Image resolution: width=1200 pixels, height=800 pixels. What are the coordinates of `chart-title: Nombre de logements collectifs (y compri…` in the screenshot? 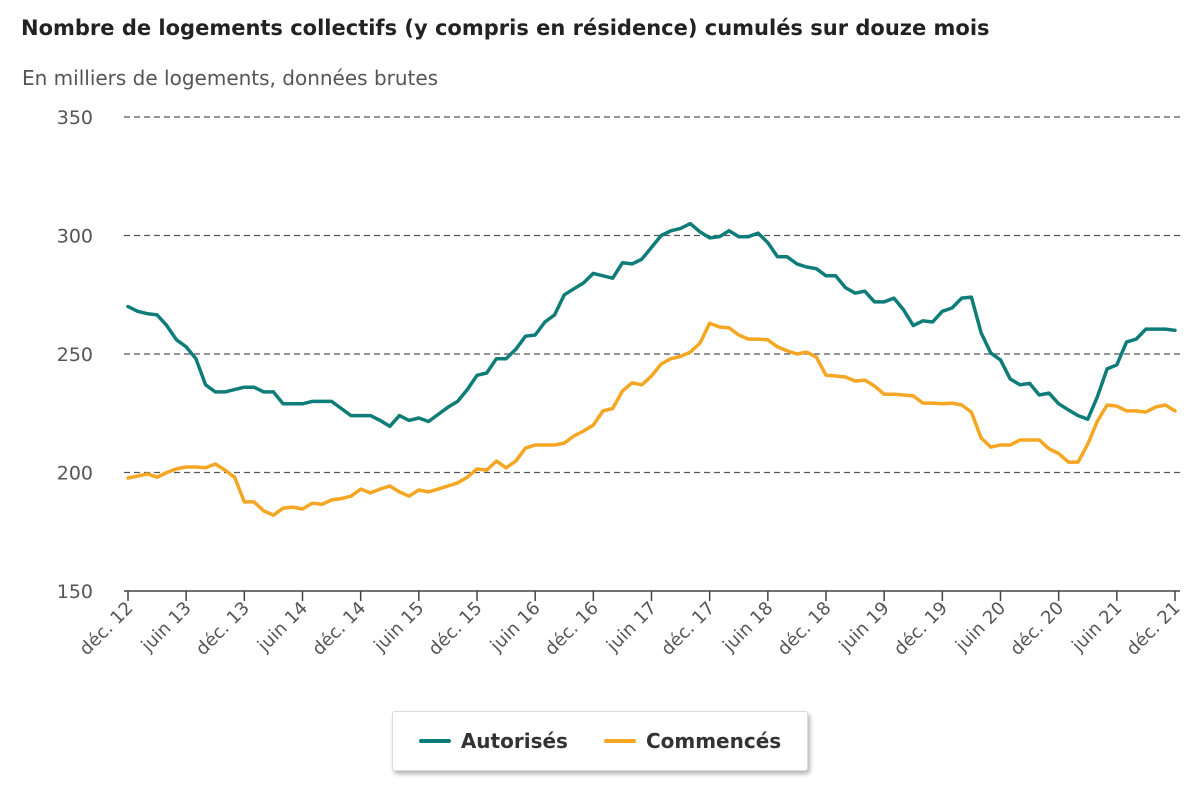 It's located at (505, 28).